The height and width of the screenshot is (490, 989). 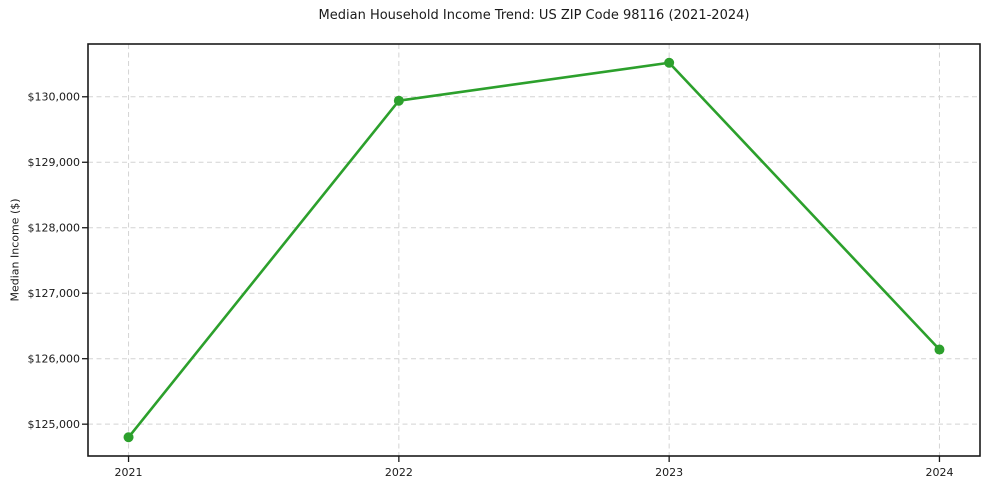 What do you see at coordinates (54, 424) in the screenshot?
I see `y-tick-label: $125,000` at bounding box center [54, 424].